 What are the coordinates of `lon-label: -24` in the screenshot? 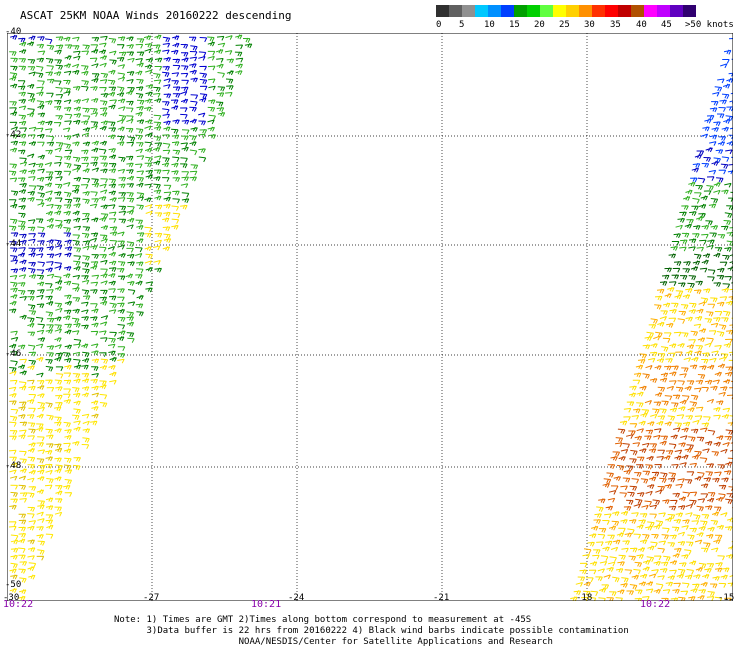 It's located at (296, 598).